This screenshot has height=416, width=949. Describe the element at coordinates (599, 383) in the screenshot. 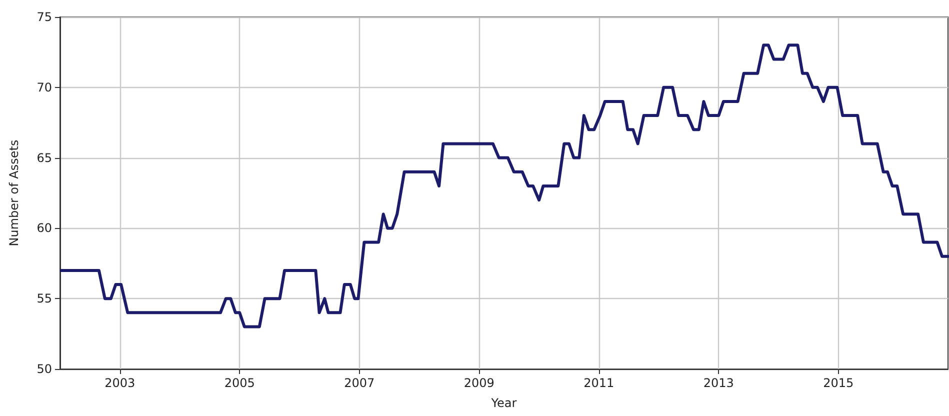

I see `x-tick-label: 2011` at that location.